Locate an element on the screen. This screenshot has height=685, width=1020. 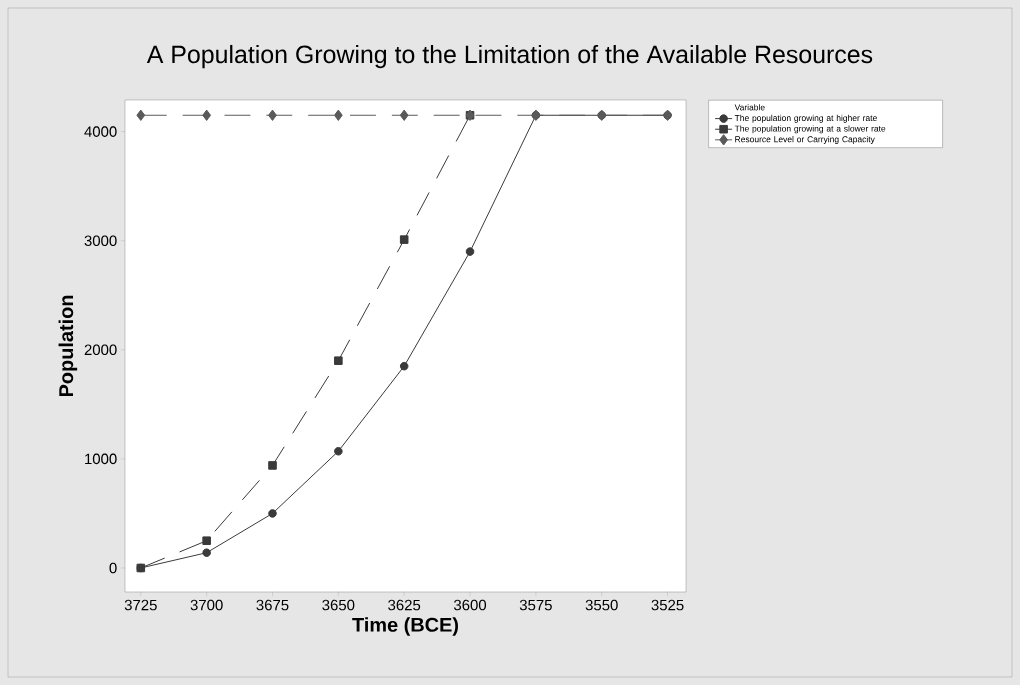
x-tick-label: 3675 is located at coordinates (272, 605).